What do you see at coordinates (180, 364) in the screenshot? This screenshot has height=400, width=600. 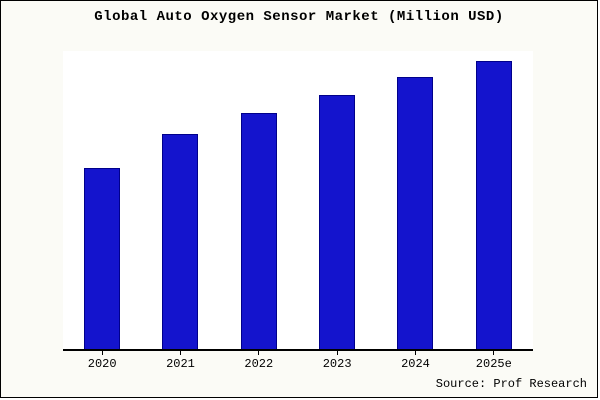 I see `x-axis-label-2021: 2021` at bounding box center [180, 364].